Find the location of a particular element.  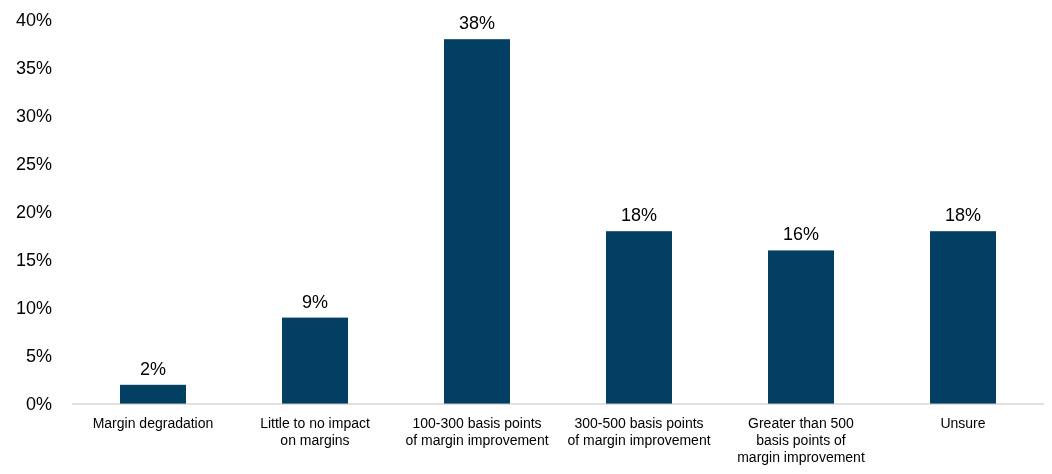

data-label: 9% is located at coordinates (315, 301).